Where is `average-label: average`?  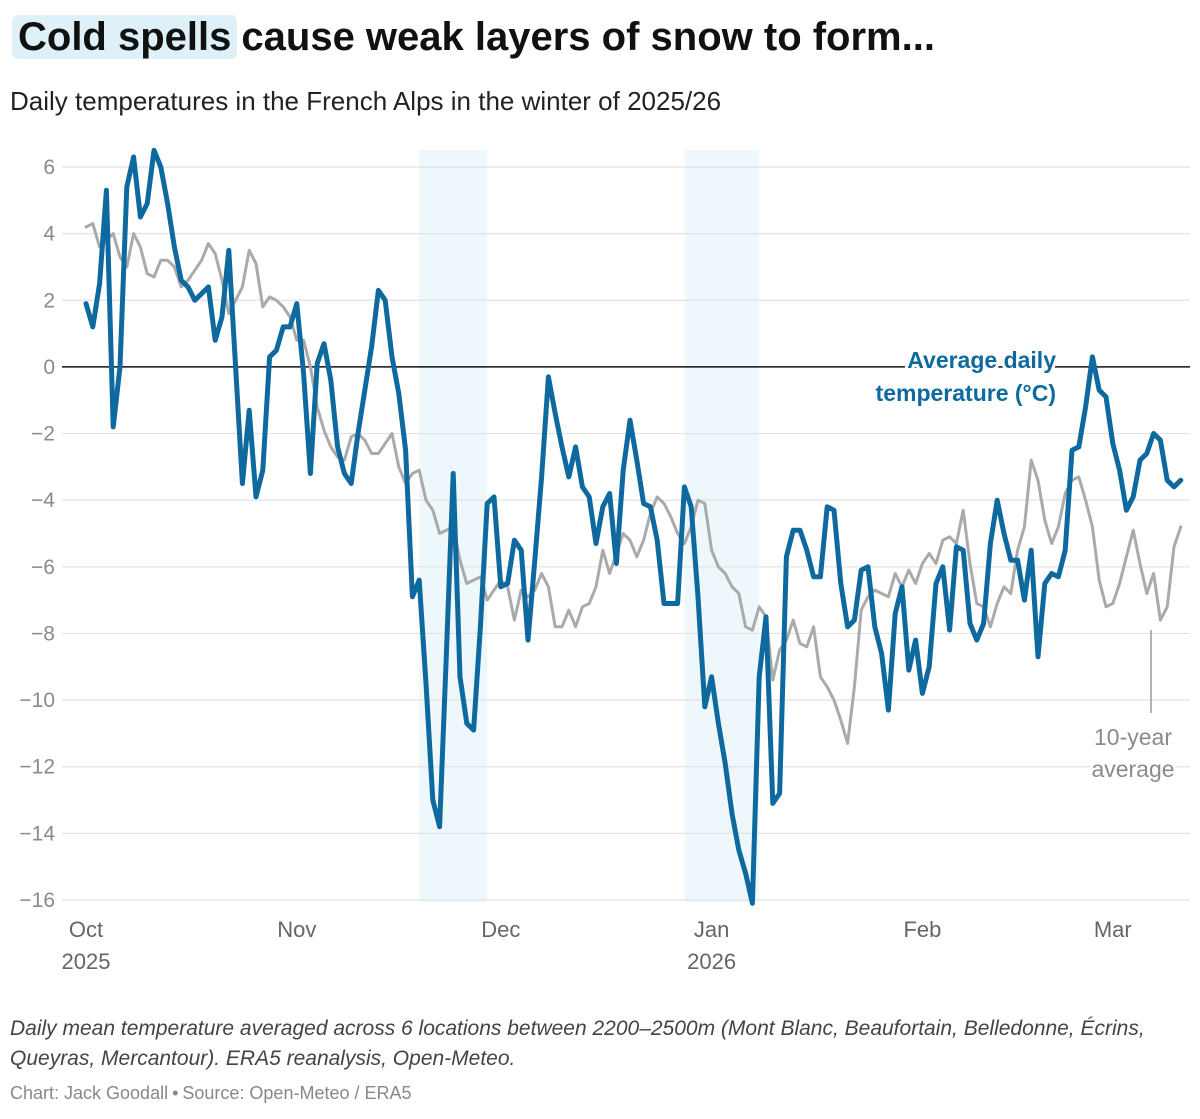 average-label: average is located at coordinates (1132, 769).